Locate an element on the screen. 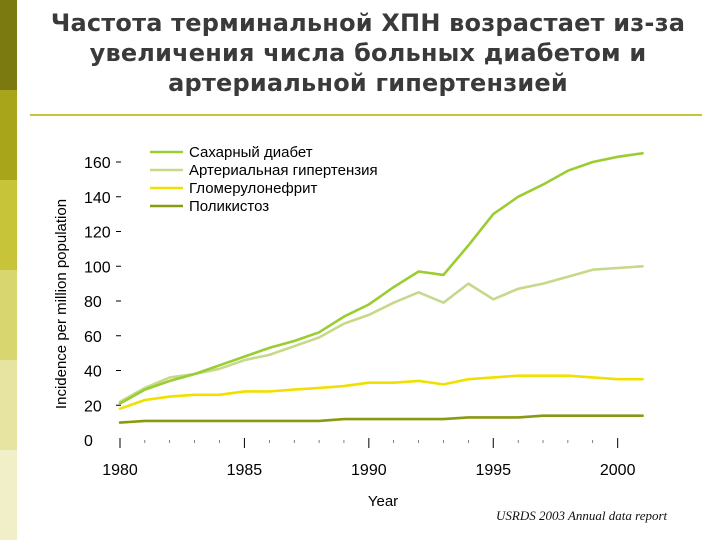 The height and width of the screenshot is (540, 720). legend-label: Гломерулонефрит is located at coordinates (253, 188).